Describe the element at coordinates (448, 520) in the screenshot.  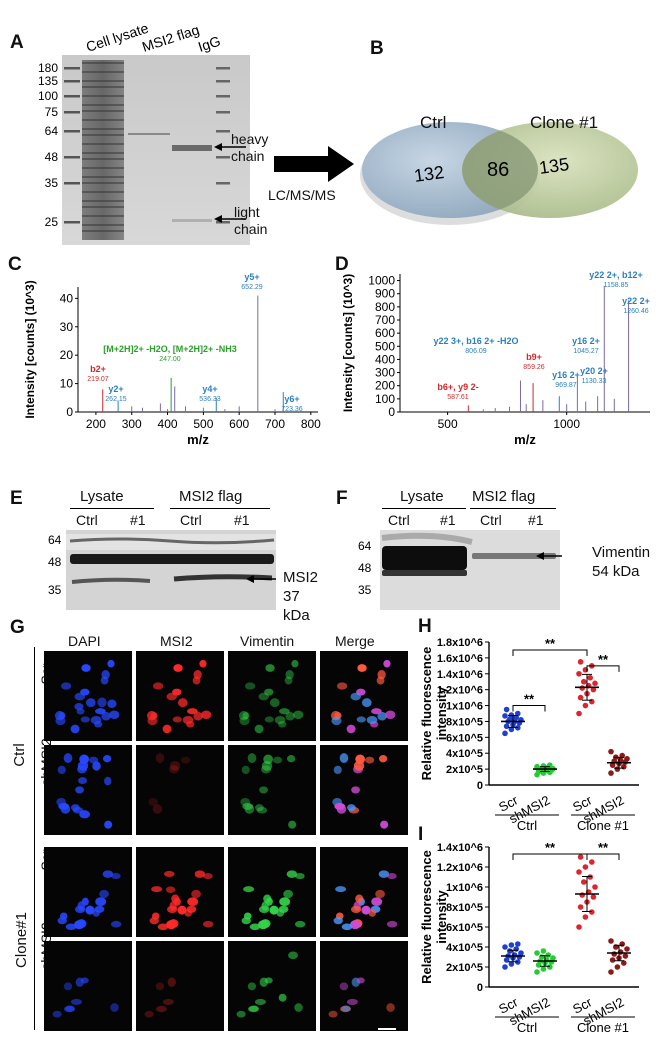
I see `f-lane-2: #1` at that location.